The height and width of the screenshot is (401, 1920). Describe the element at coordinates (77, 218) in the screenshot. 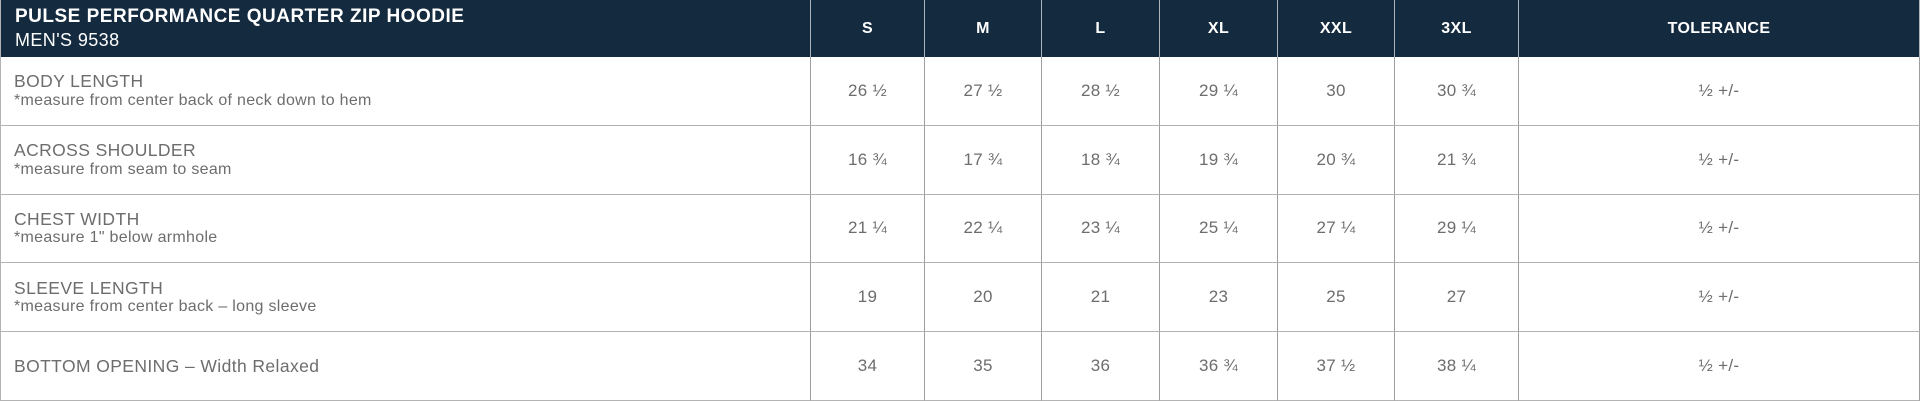

I see `measurement-name: CHEST WIDTH` at that location.